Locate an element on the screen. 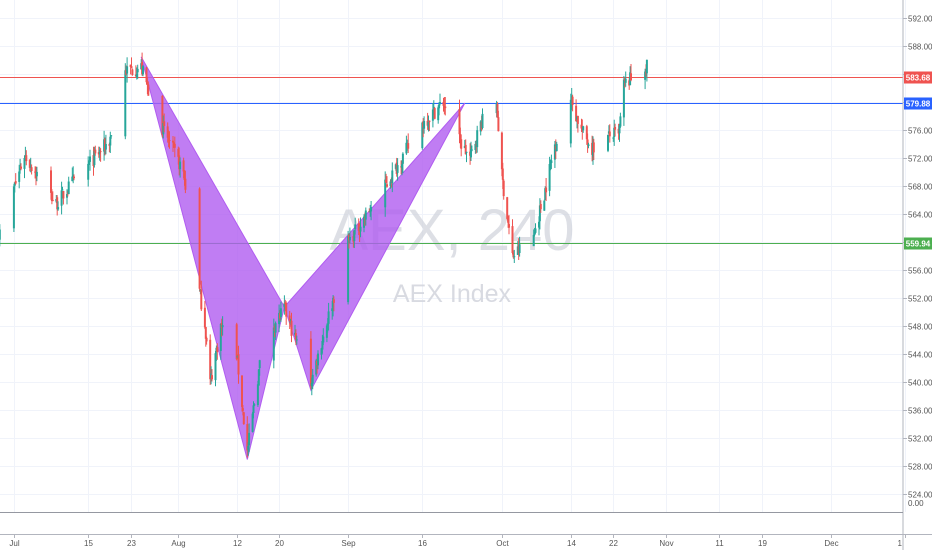  time-tick-label: 12 is located at coordinates (237, 543).